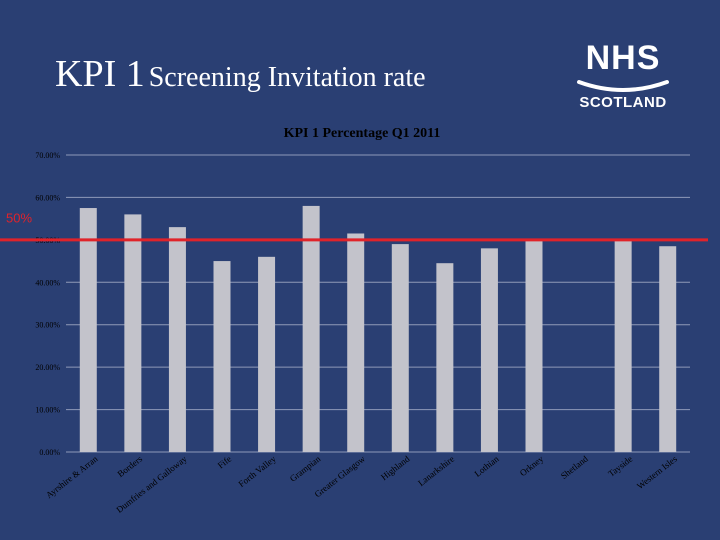 Image resolution: width=720 pixels, height=540 pixels. I want to click on x-tick-label: Forth Valley, so click(258, 471).